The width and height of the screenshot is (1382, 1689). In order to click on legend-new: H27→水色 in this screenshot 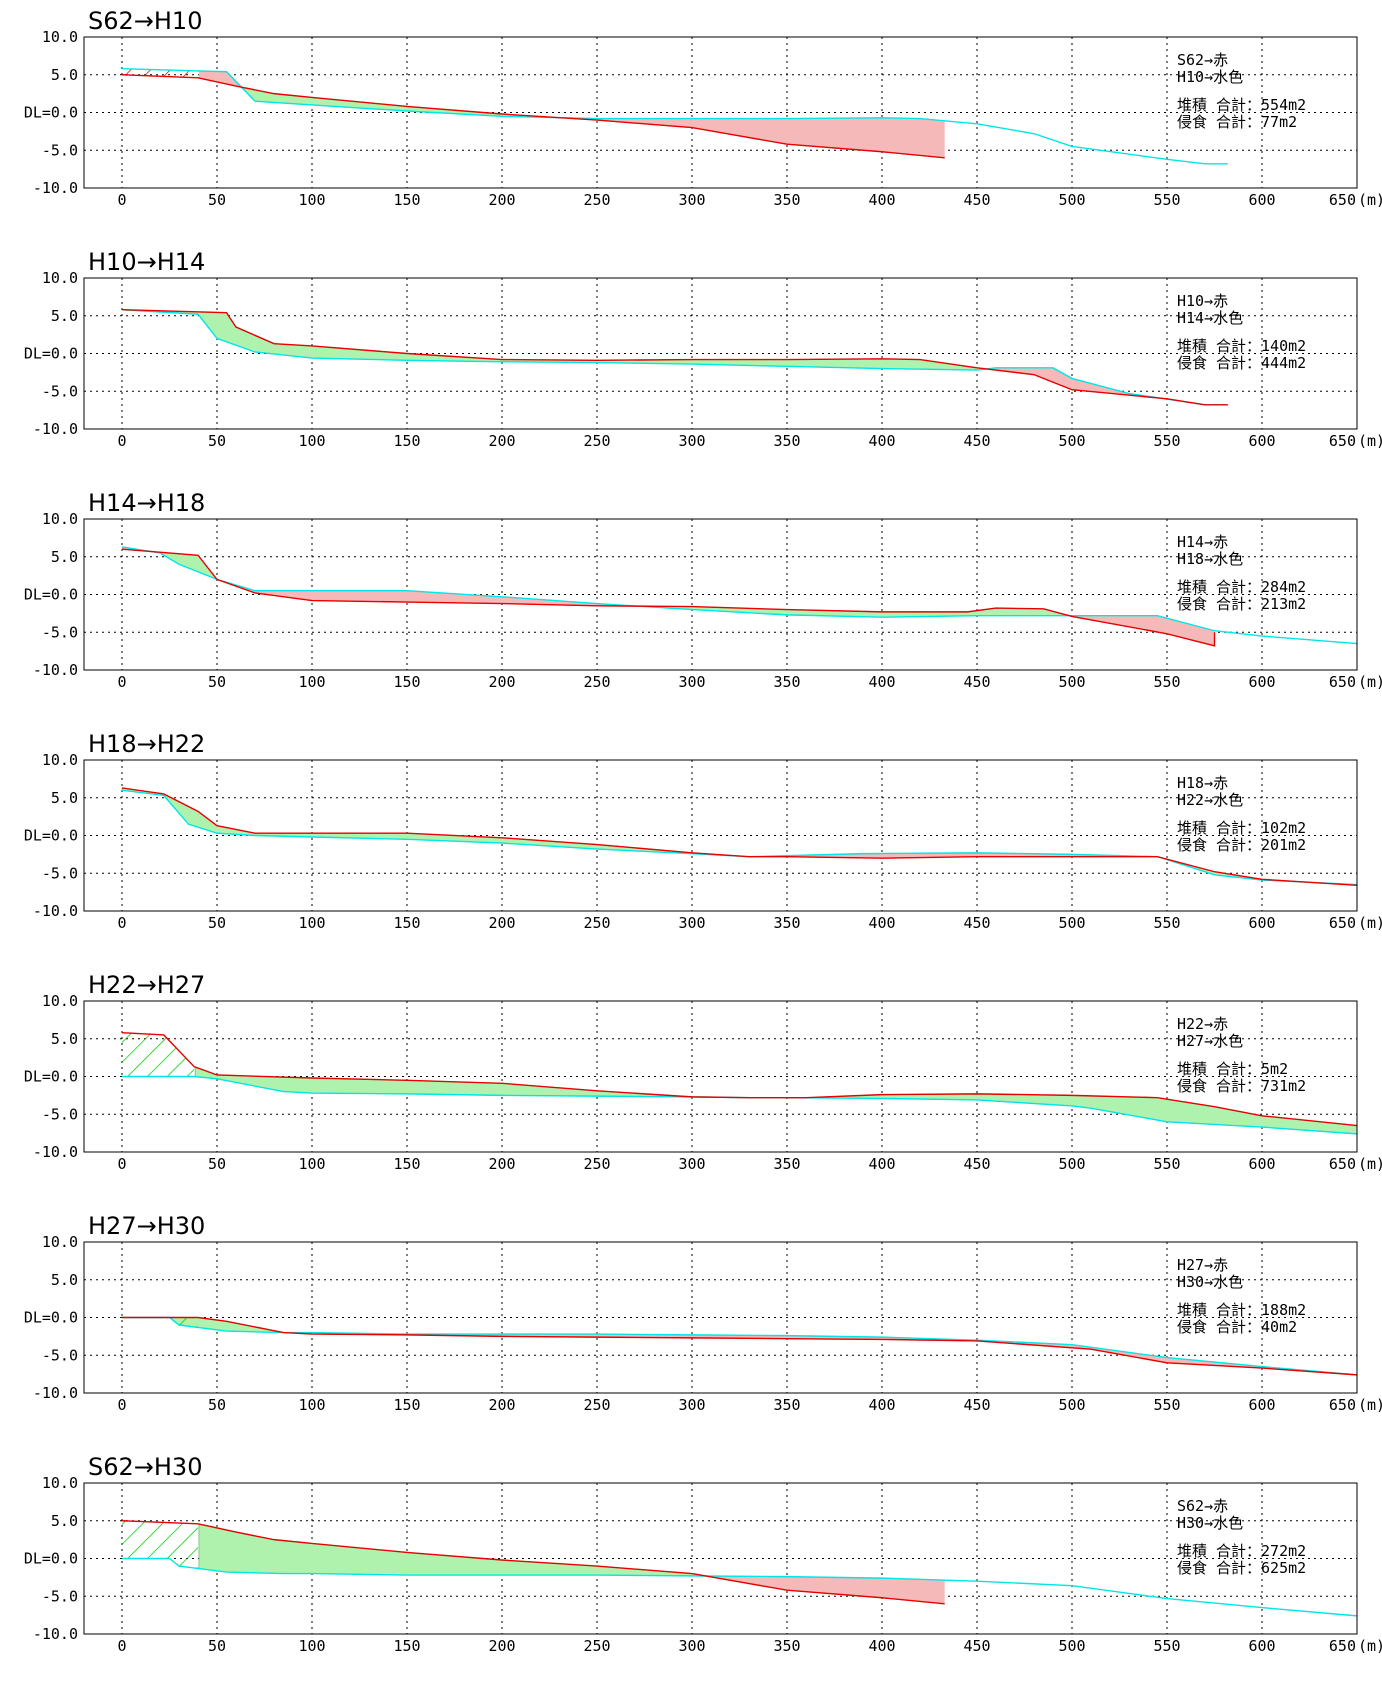, I will do `click(1210, 1041)`.